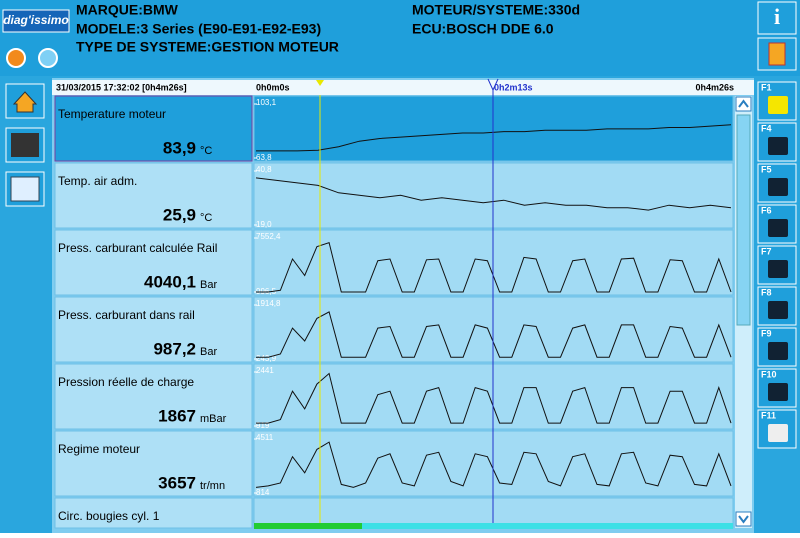 The width and height of the screenshot is (800, 538). What do you see at coordinates (483, 29) in the screenshot?
I see `ecu: ECU:BOSCH DDE 6.0` at bounding box center [483, 29].